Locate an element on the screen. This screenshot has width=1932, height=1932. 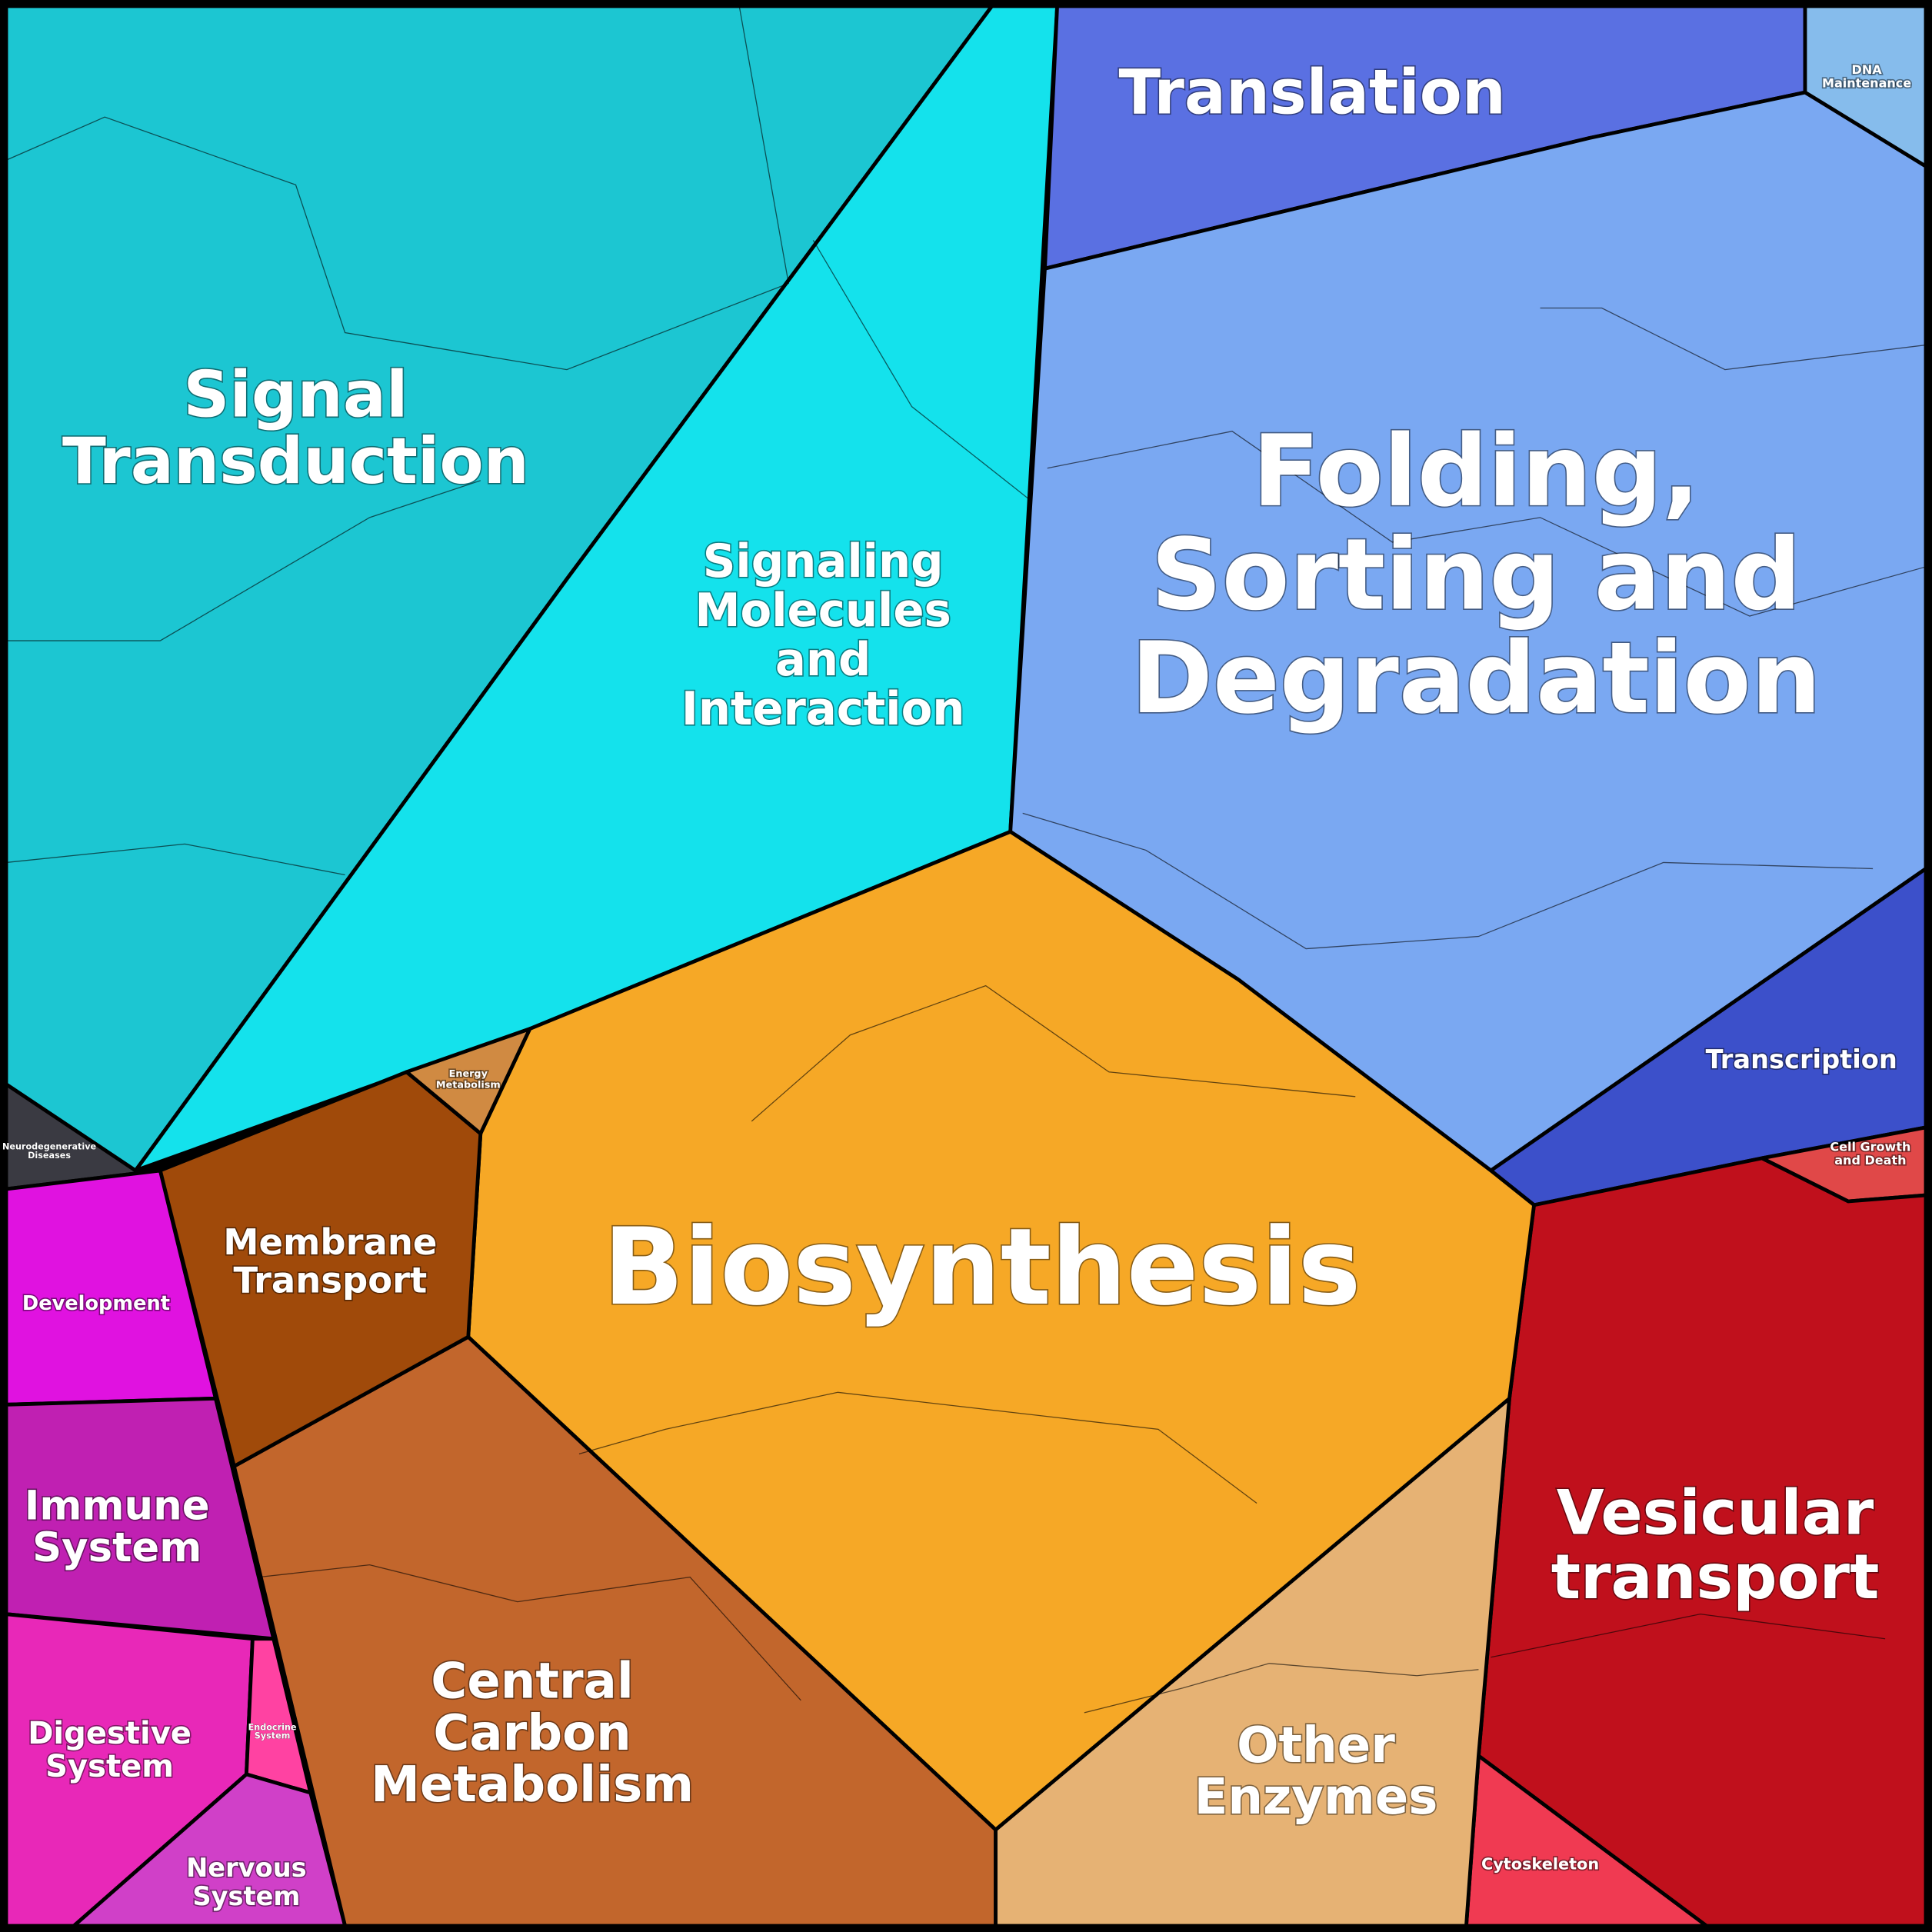
region-label: Membrane Transport is located at coordinates (330, 1261).